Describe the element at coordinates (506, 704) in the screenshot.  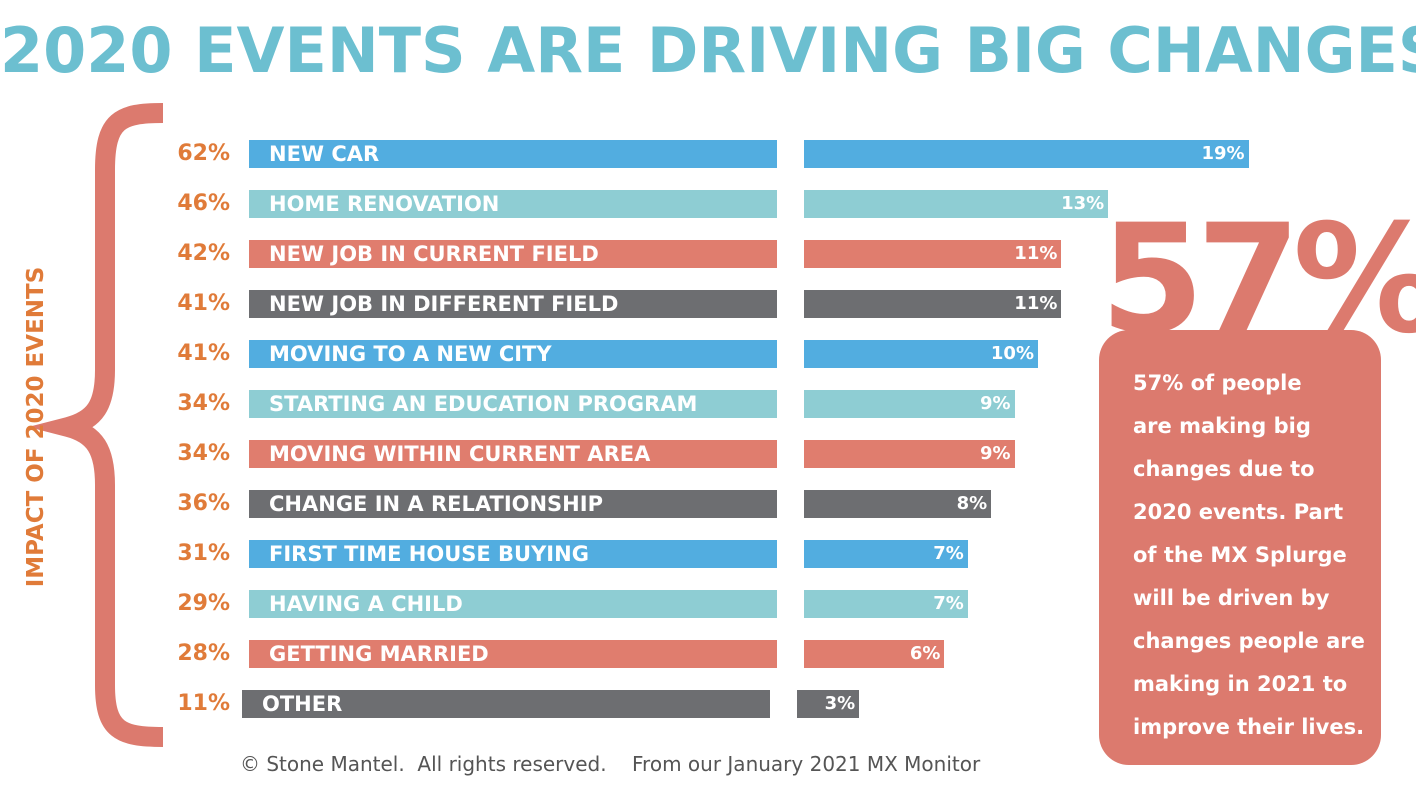
I see `category-bar: OTHER` at that location.